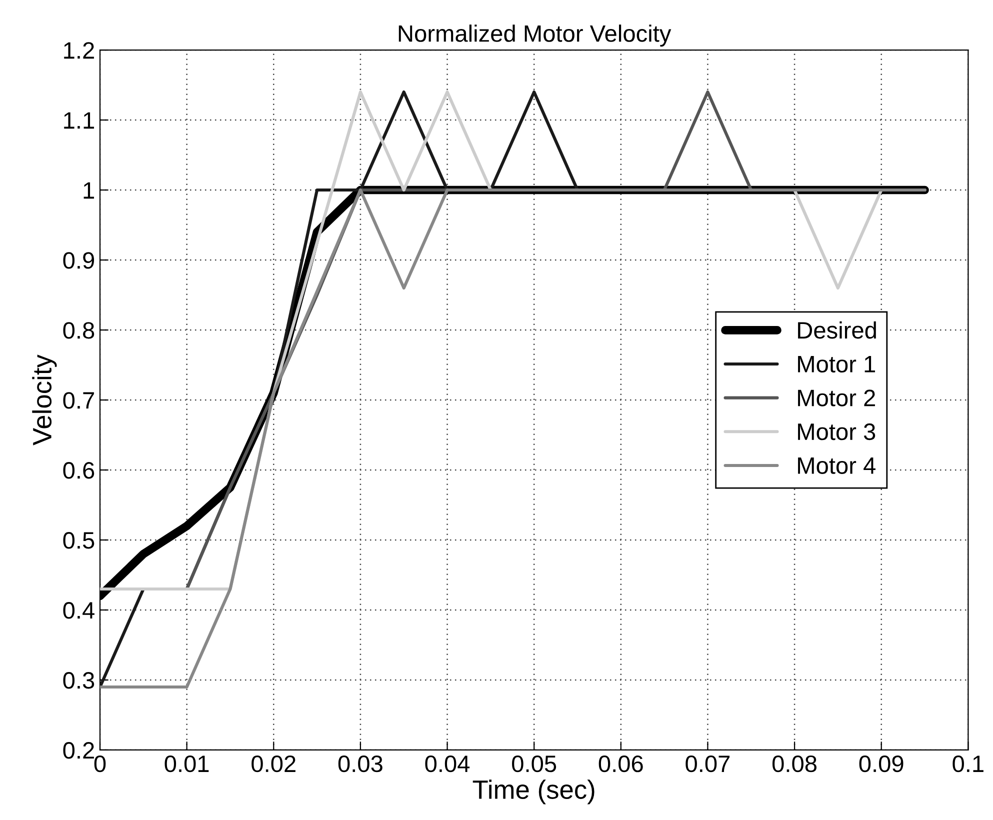 The height and width of the screenshot is (820, 993). What do you see at coordinates (78, 330) in the screenshot?
I see `y-tick-label: 0.8` at bounding box center [78, 330].